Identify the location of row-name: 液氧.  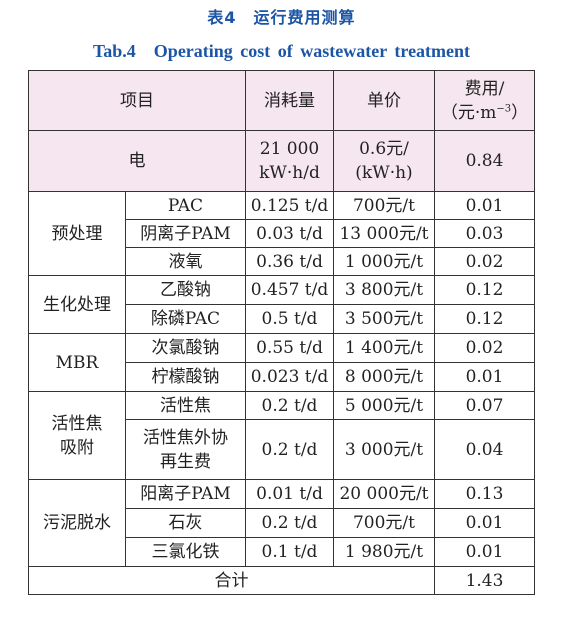
(185, 261).